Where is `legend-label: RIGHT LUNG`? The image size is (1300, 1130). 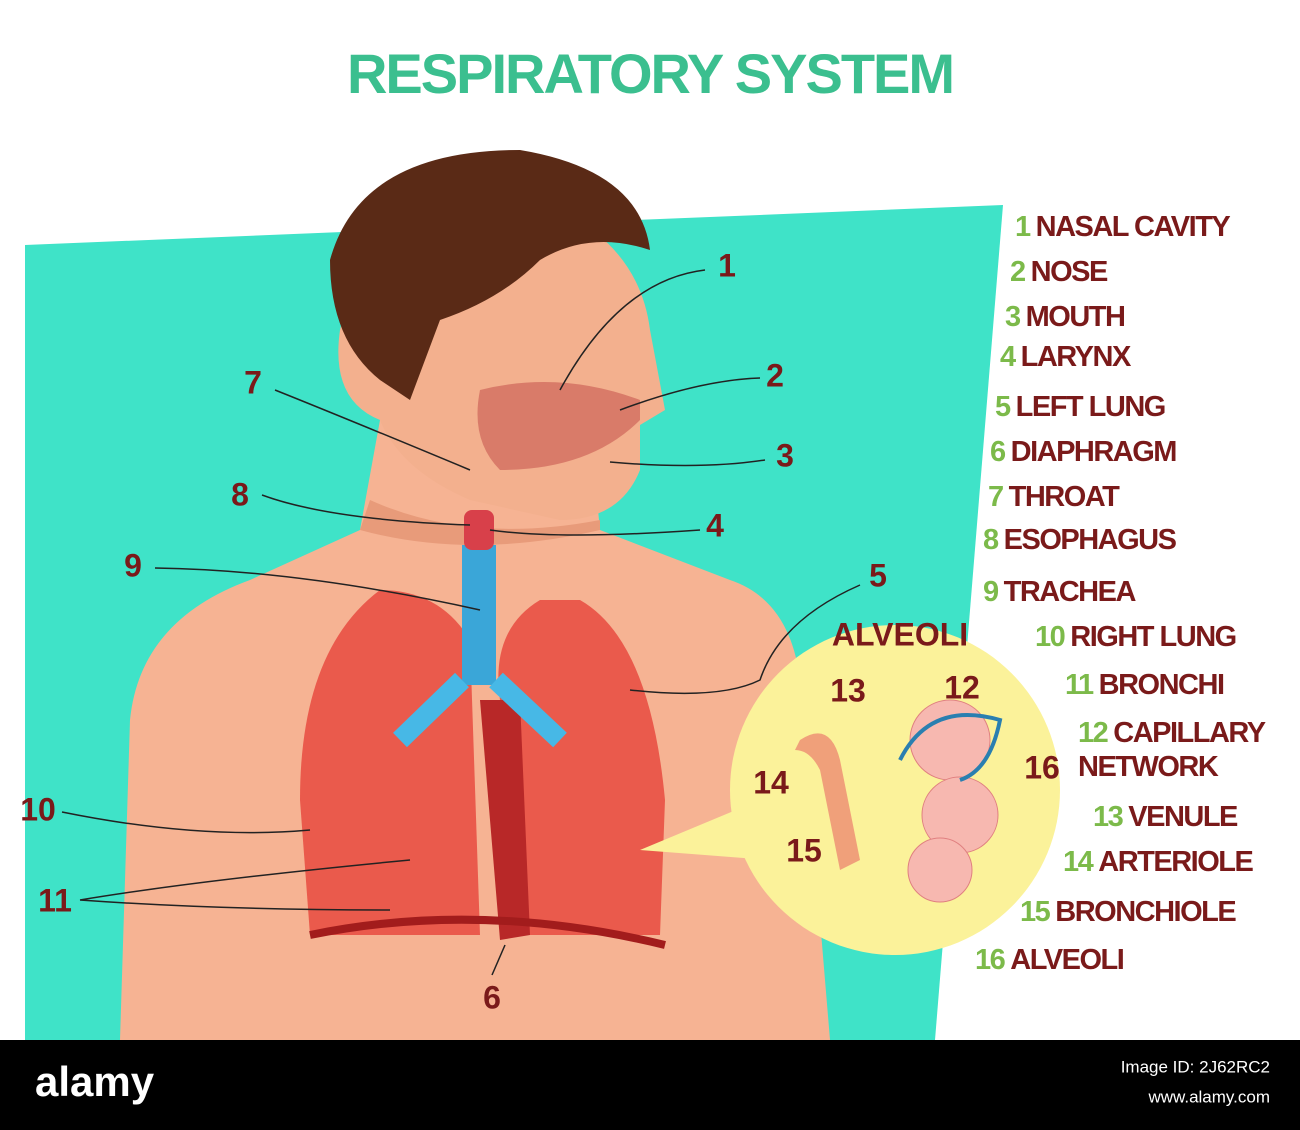 legend-label: RIGHT LUNG is located at coordinates (1153, 637).